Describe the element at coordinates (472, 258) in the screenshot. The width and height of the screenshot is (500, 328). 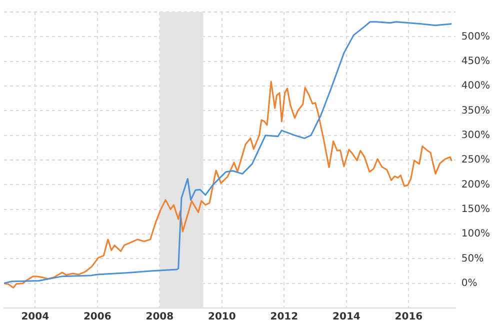
I see `y-tick-label: 50%` at that location.